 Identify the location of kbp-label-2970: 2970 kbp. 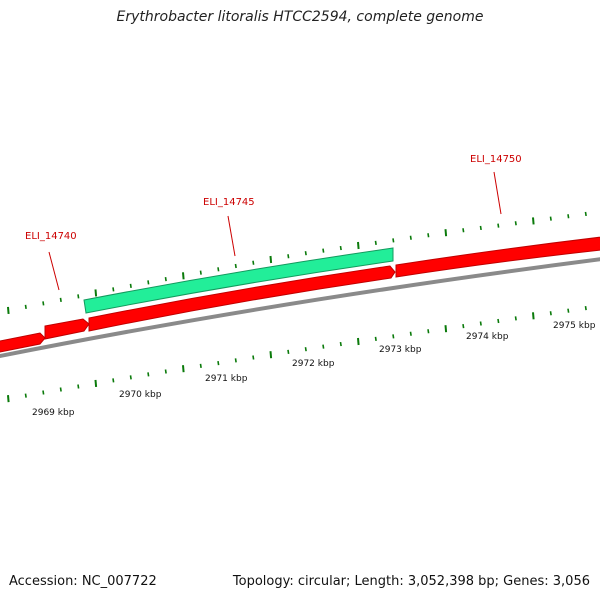
(140, 395).